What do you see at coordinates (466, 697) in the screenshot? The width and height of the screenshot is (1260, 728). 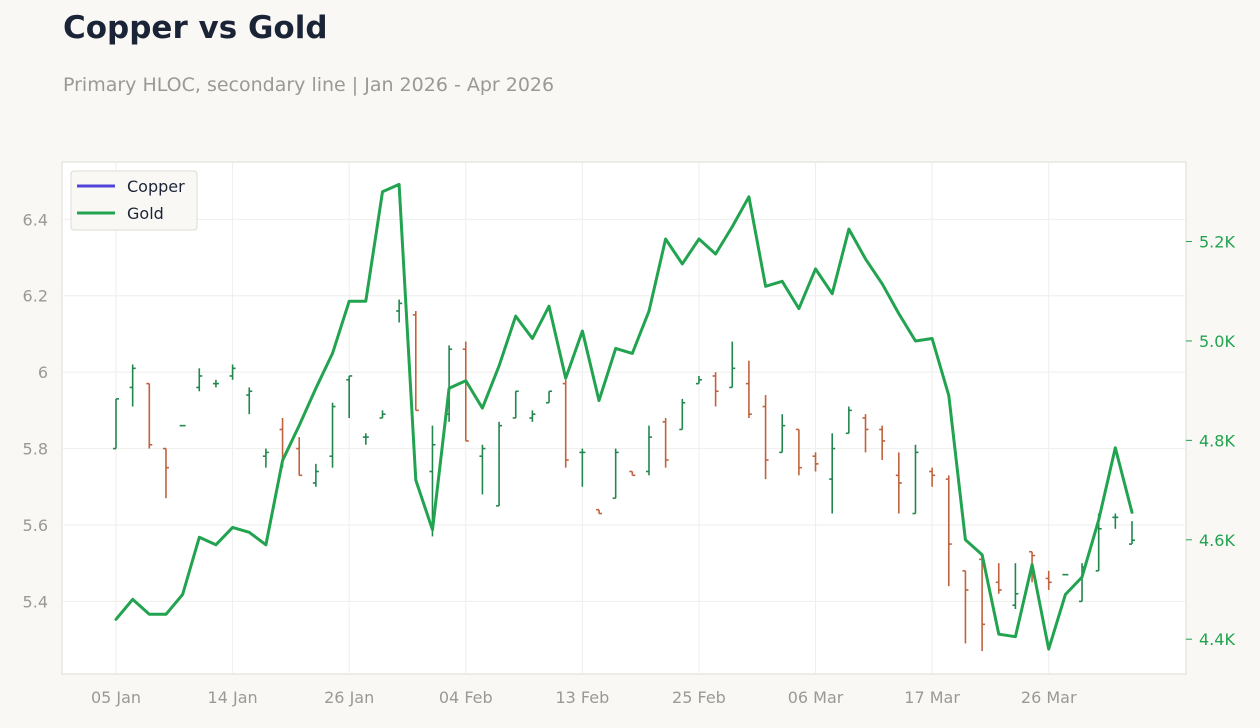 I see `x-tick-label: 04 Feb` at bounding box center [466, 697].